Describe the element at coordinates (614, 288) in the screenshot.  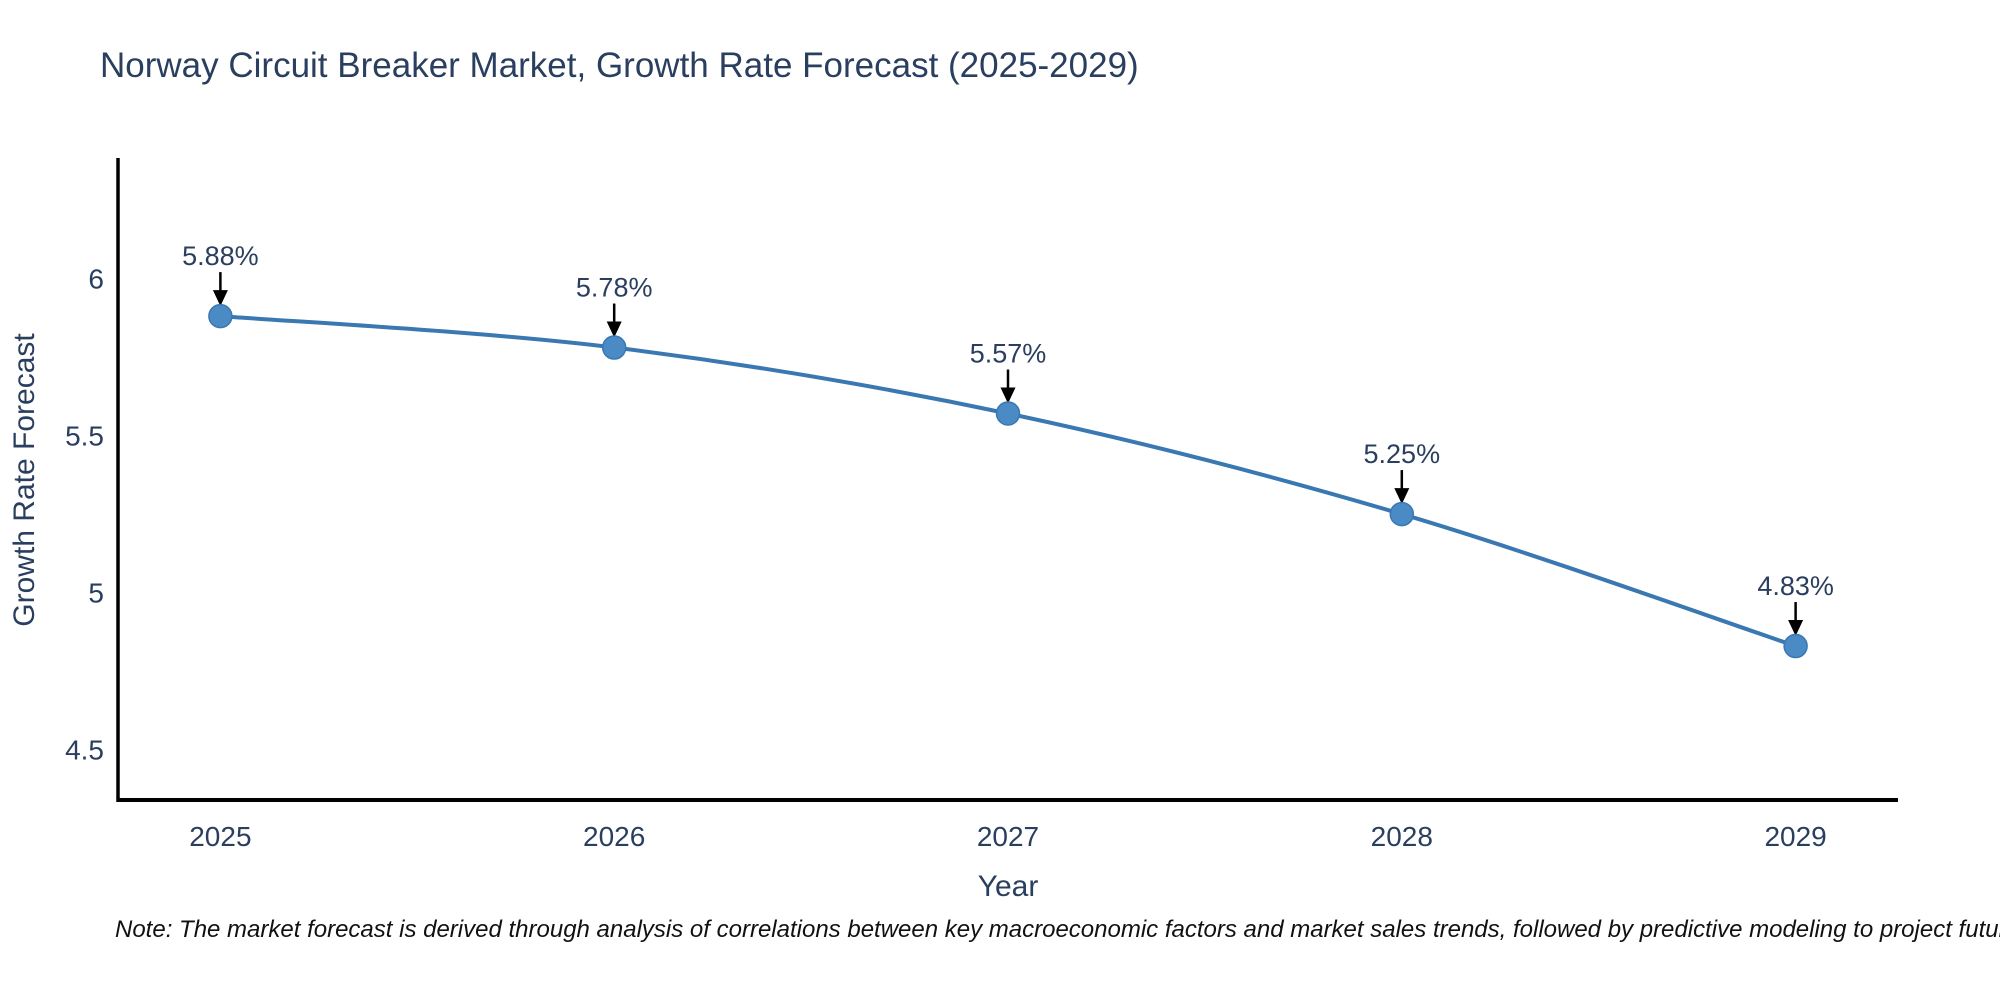
I see `data-label: 5.78%` at that location.